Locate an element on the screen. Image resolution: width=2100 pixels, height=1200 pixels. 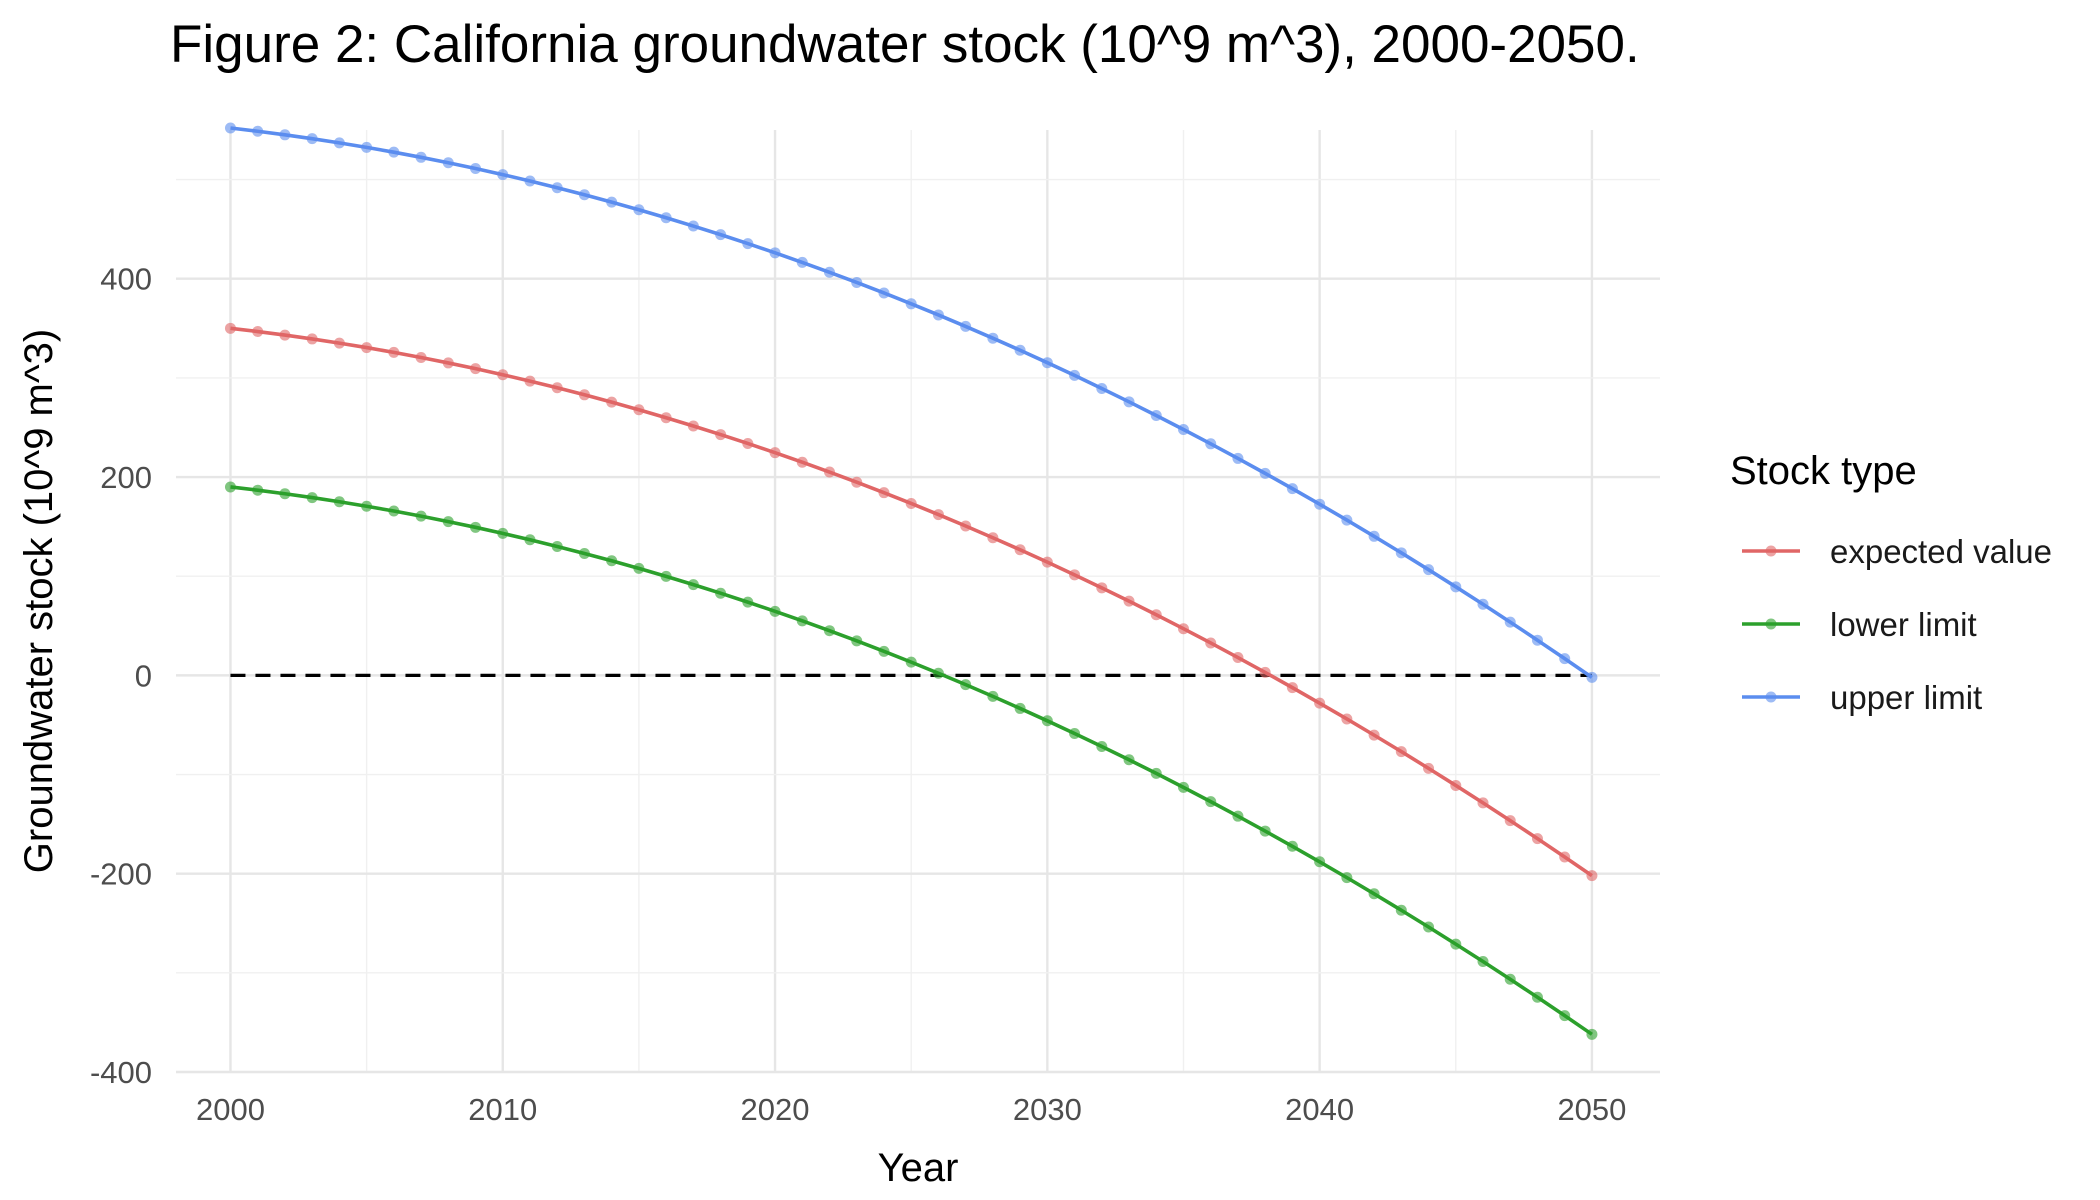
y-axis-title: Groundwater stock (10^9 m^3) is located at coordinates (39, 601).